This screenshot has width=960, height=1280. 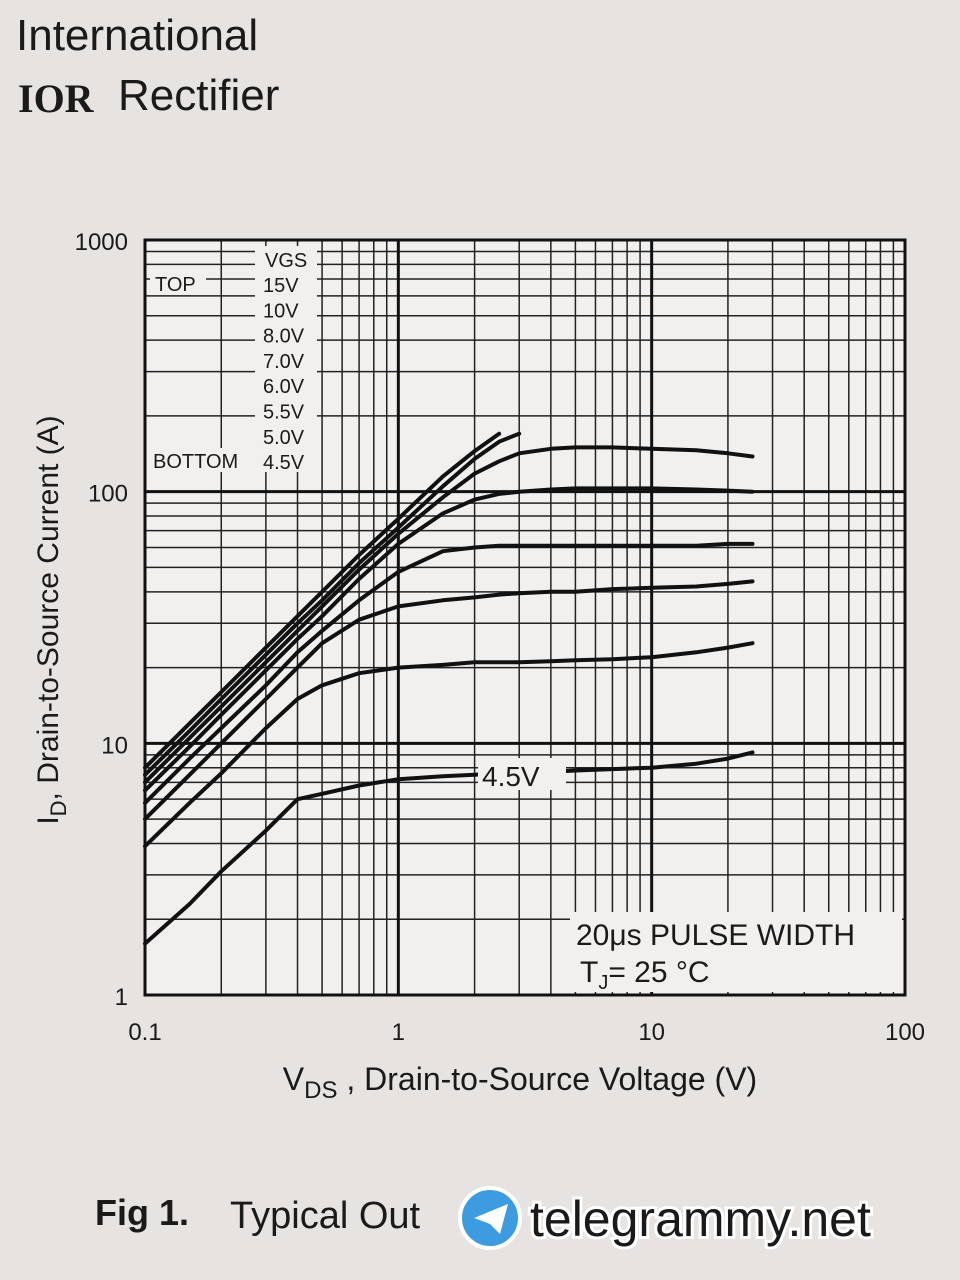 I want to click on x-axis-label: VDS , Drain-to-Source Voltage (V), so click(x=520, y=1082).